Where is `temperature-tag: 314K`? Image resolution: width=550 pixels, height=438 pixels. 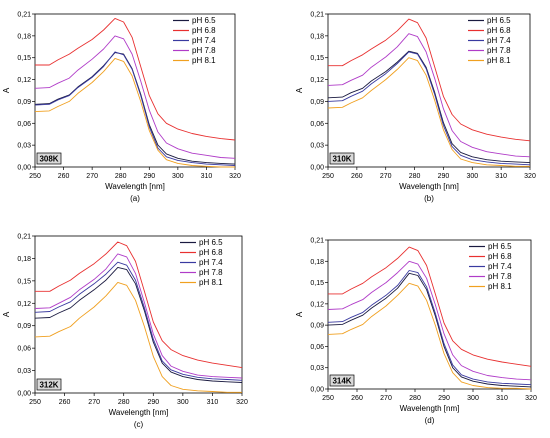
temperature-tag: 314K is located at coordinates (342, 380).